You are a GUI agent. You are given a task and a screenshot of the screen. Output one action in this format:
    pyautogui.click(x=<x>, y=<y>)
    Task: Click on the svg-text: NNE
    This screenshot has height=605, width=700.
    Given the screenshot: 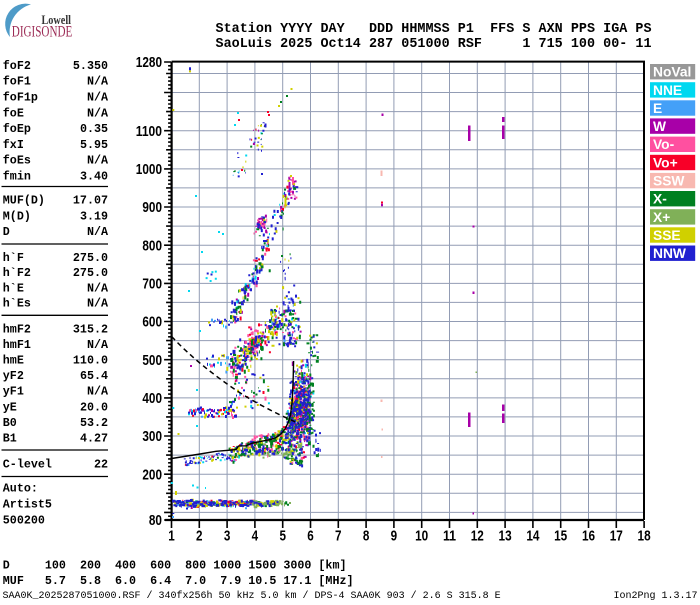 What is the action you would take?
    pyautogui.click(x=667, y=90)
    